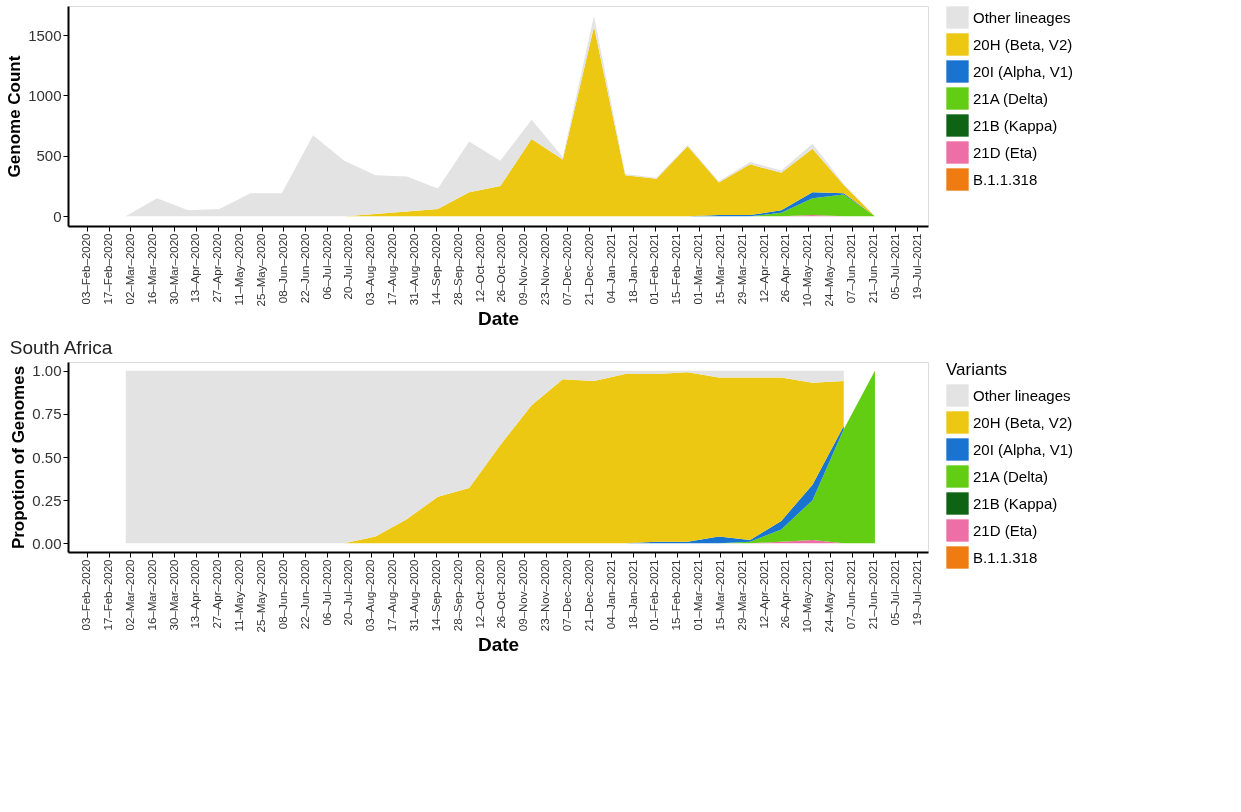 The height and width of the screenshot is (812, 1241). I want to click on y-tick-label: 0.00, so click(47, 543).